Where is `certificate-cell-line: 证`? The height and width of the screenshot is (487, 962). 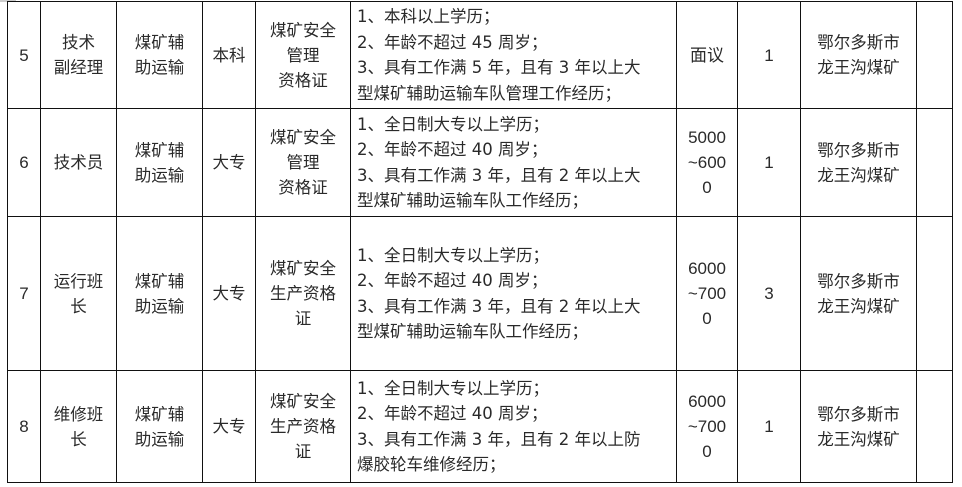
certificate-cell-line: 证 is located at coordinates (303, 318).